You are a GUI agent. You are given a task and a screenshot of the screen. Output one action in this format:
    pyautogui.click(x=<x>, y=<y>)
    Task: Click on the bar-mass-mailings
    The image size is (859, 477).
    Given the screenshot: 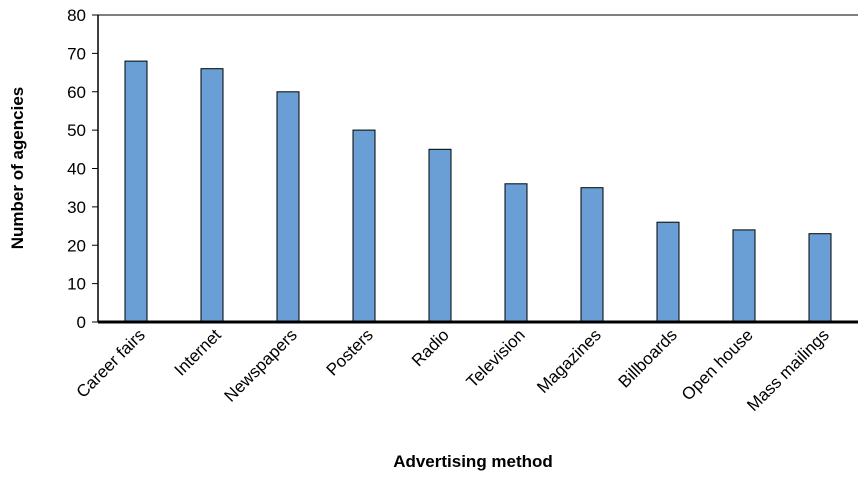 What is the action you would take?
    pyautogui.click(x=820, y=278)
    